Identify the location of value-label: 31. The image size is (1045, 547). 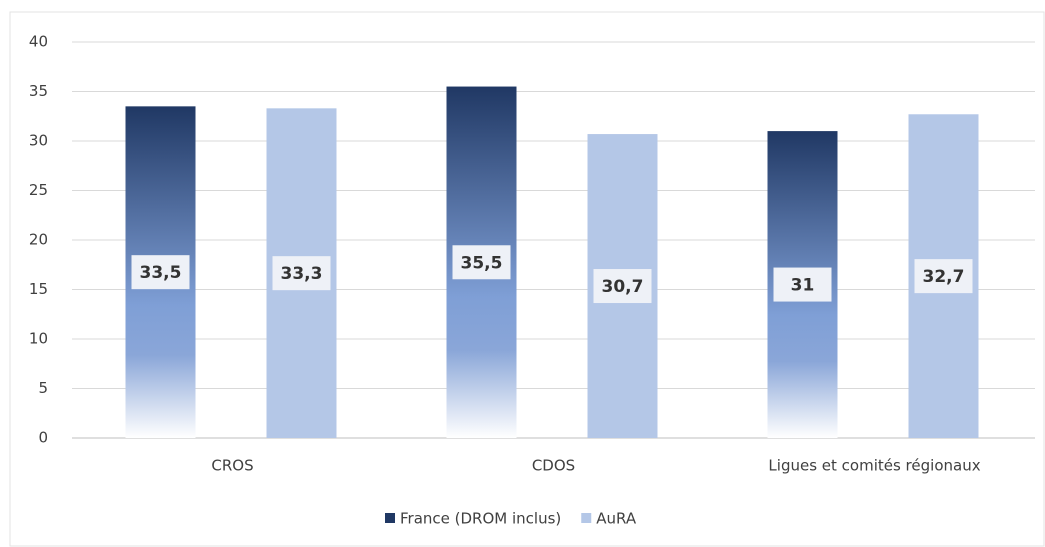
(803, 286).